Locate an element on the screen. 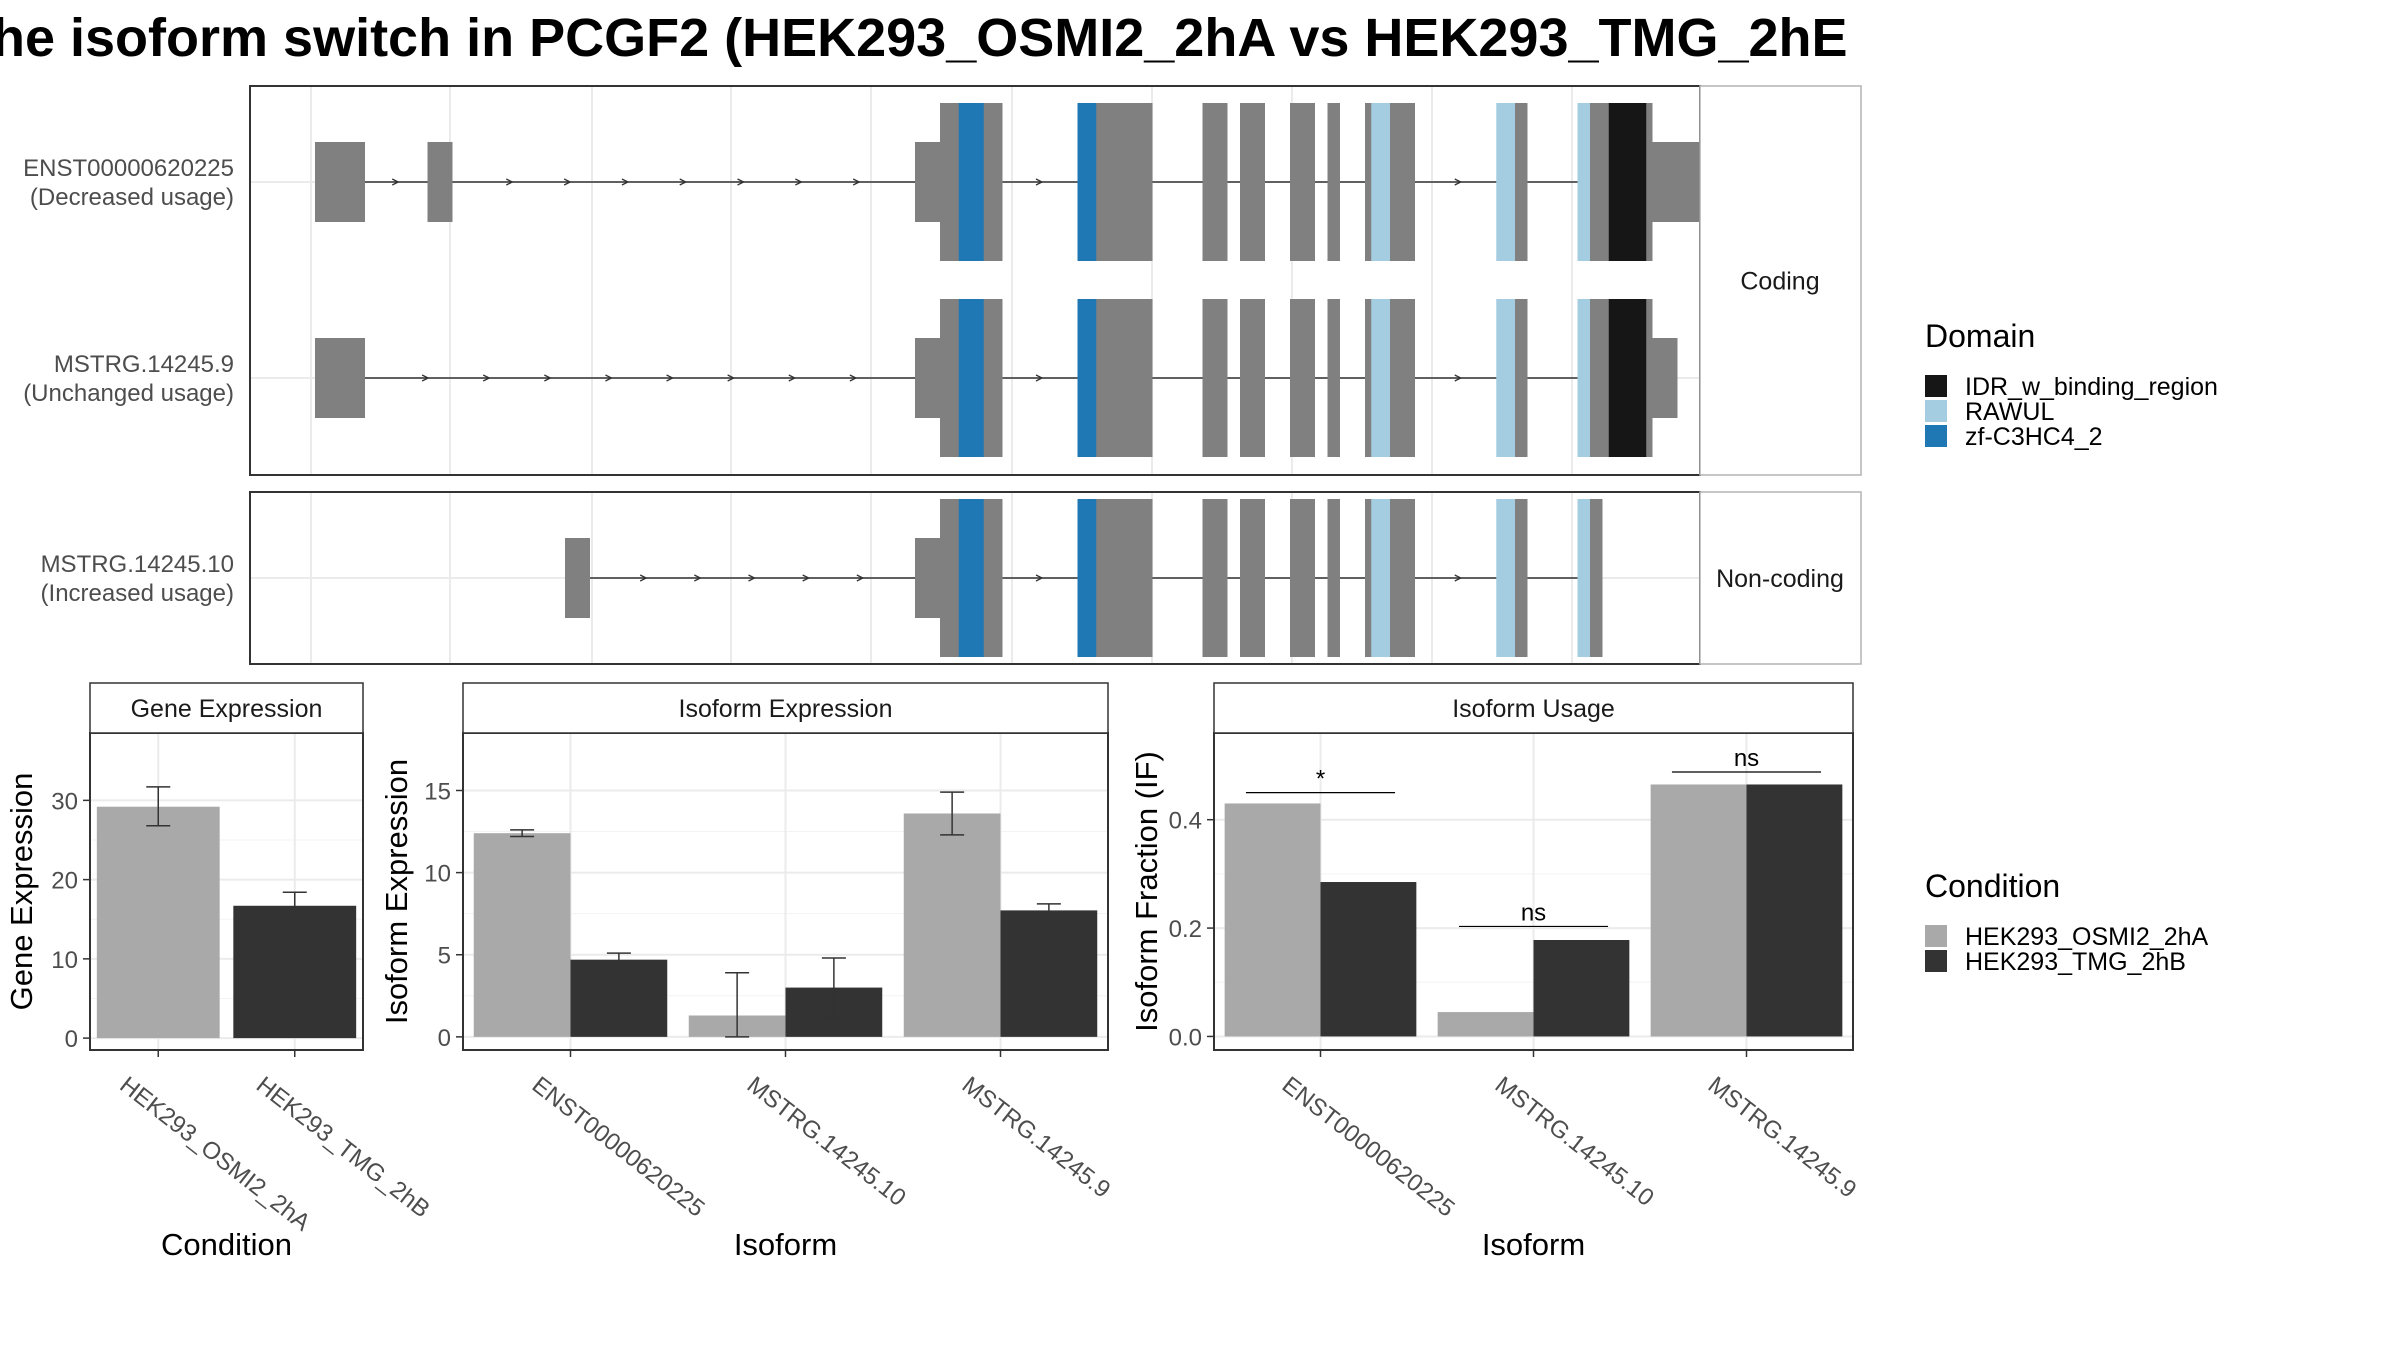 The width and height of the screenshot is (2400, 1350). legend-swatch-hek293-tmg-2hb is located at coordinates (1936, 961).